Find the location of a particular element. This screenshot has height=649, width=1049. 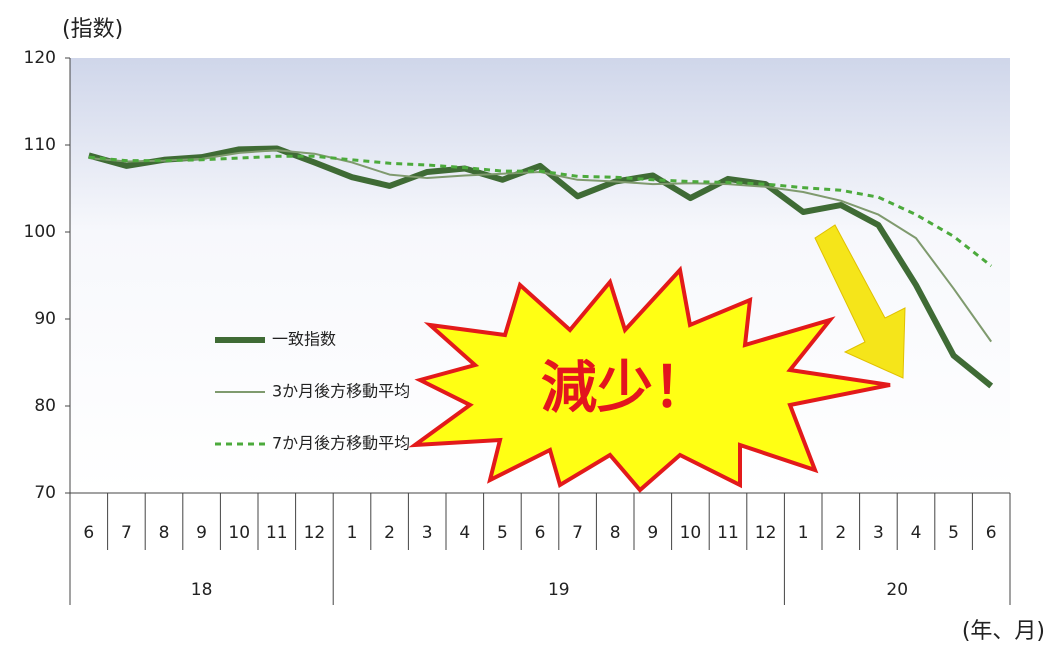

y-tick-label: 90 is located at coordinates (45, 319).